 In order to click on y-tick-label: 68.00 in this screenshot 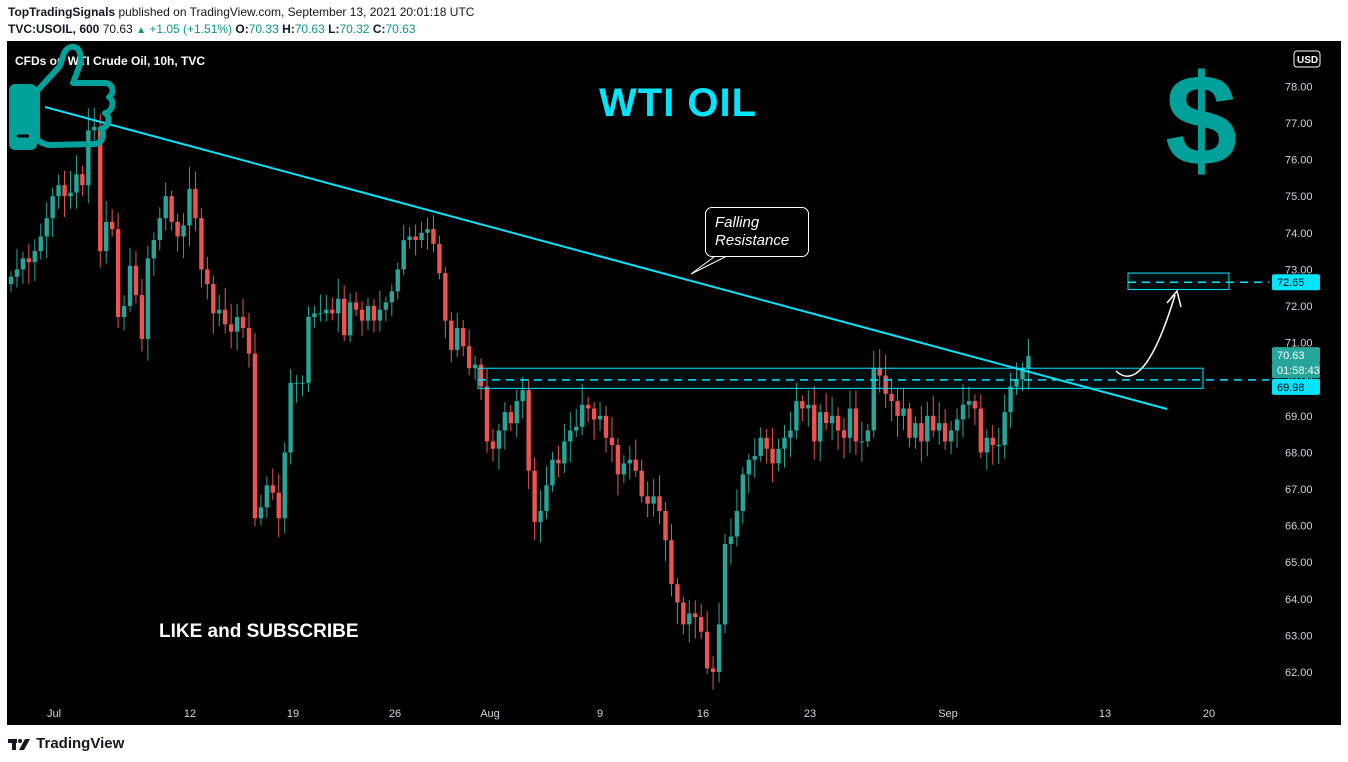, I will do `click(1299, 453)`.